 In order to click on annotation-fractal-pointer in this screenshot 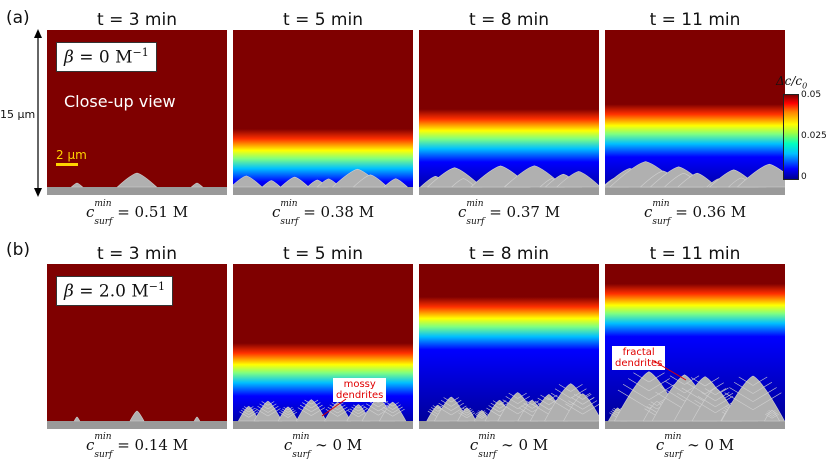, I will do `click(669, 370)`.